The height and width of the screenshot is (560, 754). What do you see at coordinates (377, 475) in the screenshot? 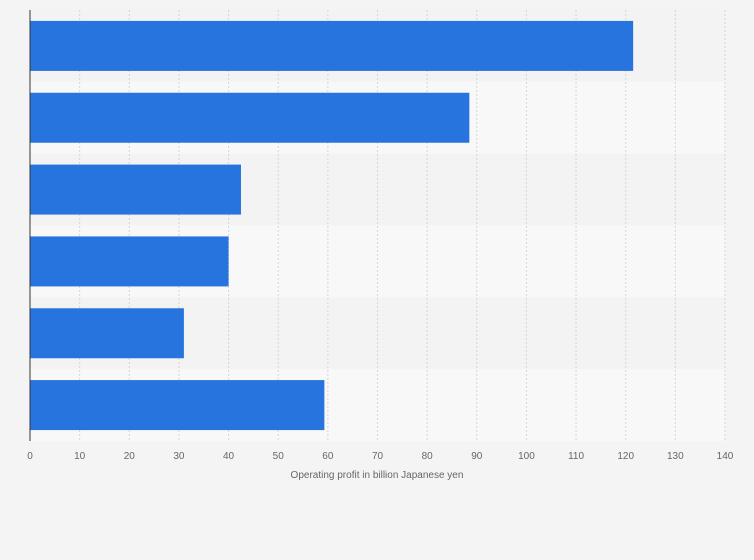
I see `x-axis-title: Operating profit in billion Japanese yen` at bounding box center [377, 475].